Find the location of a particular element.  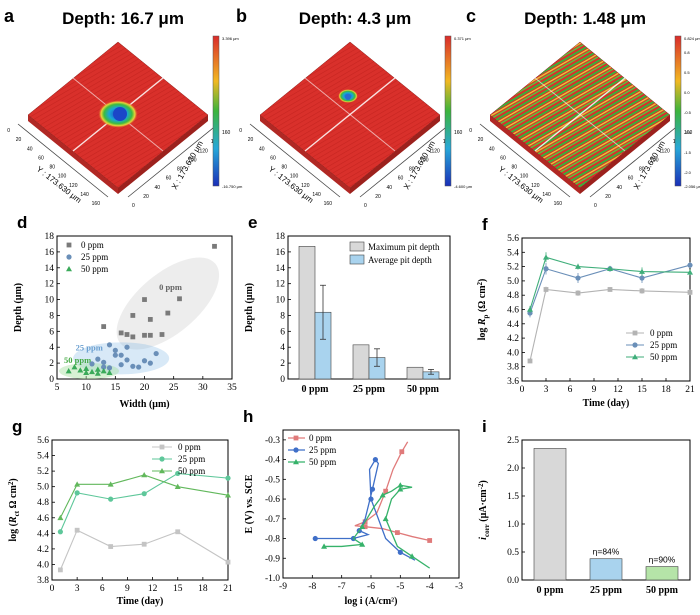

y-axis-label-part: ct is located at coordinates (17, 513).